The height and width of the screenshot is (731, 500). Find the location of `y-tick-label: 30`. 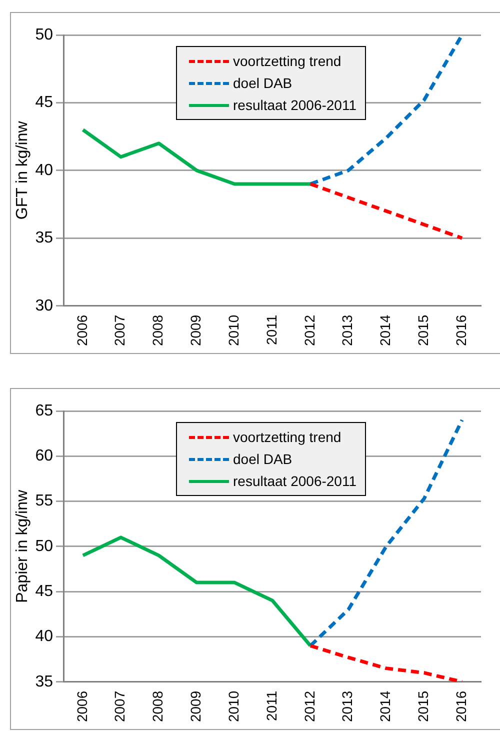

y-tick-label: 30 is located at coordinates (44, 305).